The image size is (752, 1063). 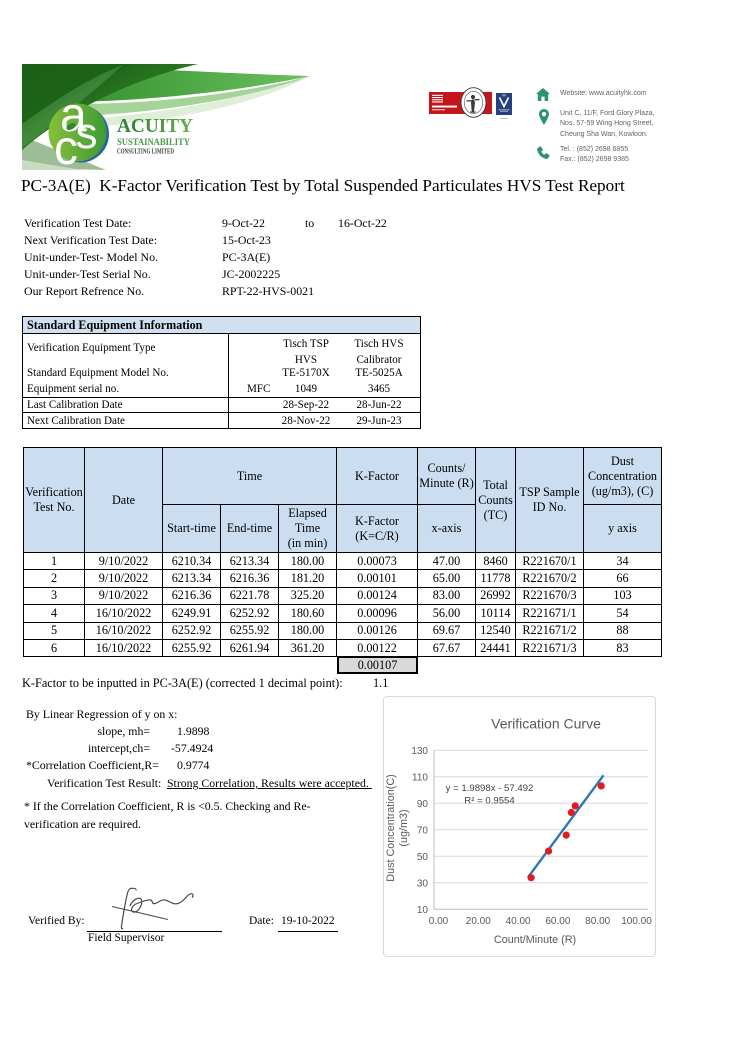 I want to click on svg-text: 0.00, so click(x=439, y=921).